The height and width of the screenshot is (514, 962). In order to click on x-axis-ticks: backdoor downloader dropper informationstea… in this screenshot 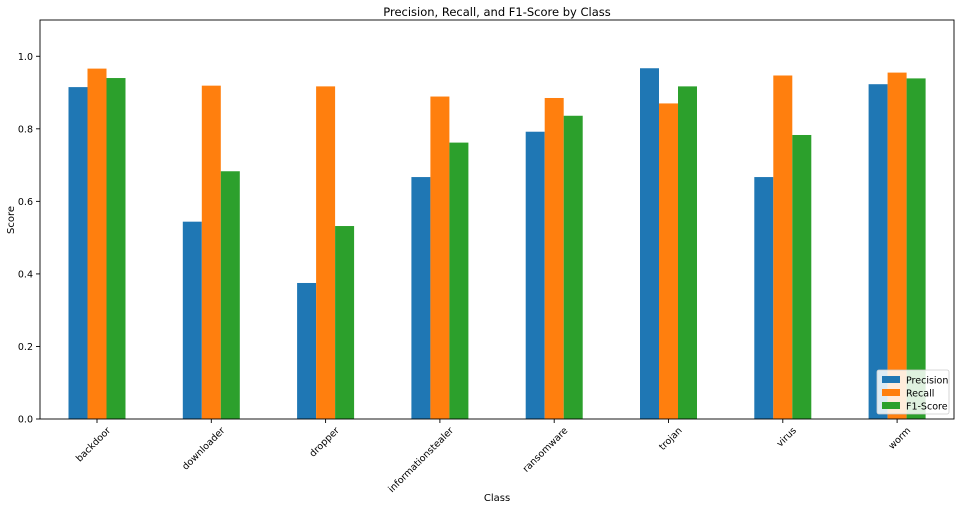, I will do `click(493, 457)`.